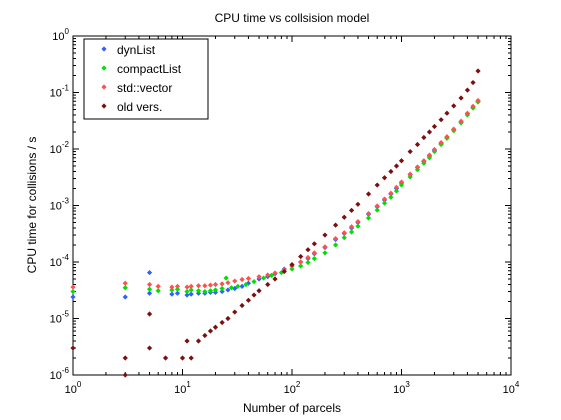 The height and width of the screenshot is (420, 561). Describe the element at coordinates (149, 69) in the screenshot. I see `legend-label: compactList` at that location.